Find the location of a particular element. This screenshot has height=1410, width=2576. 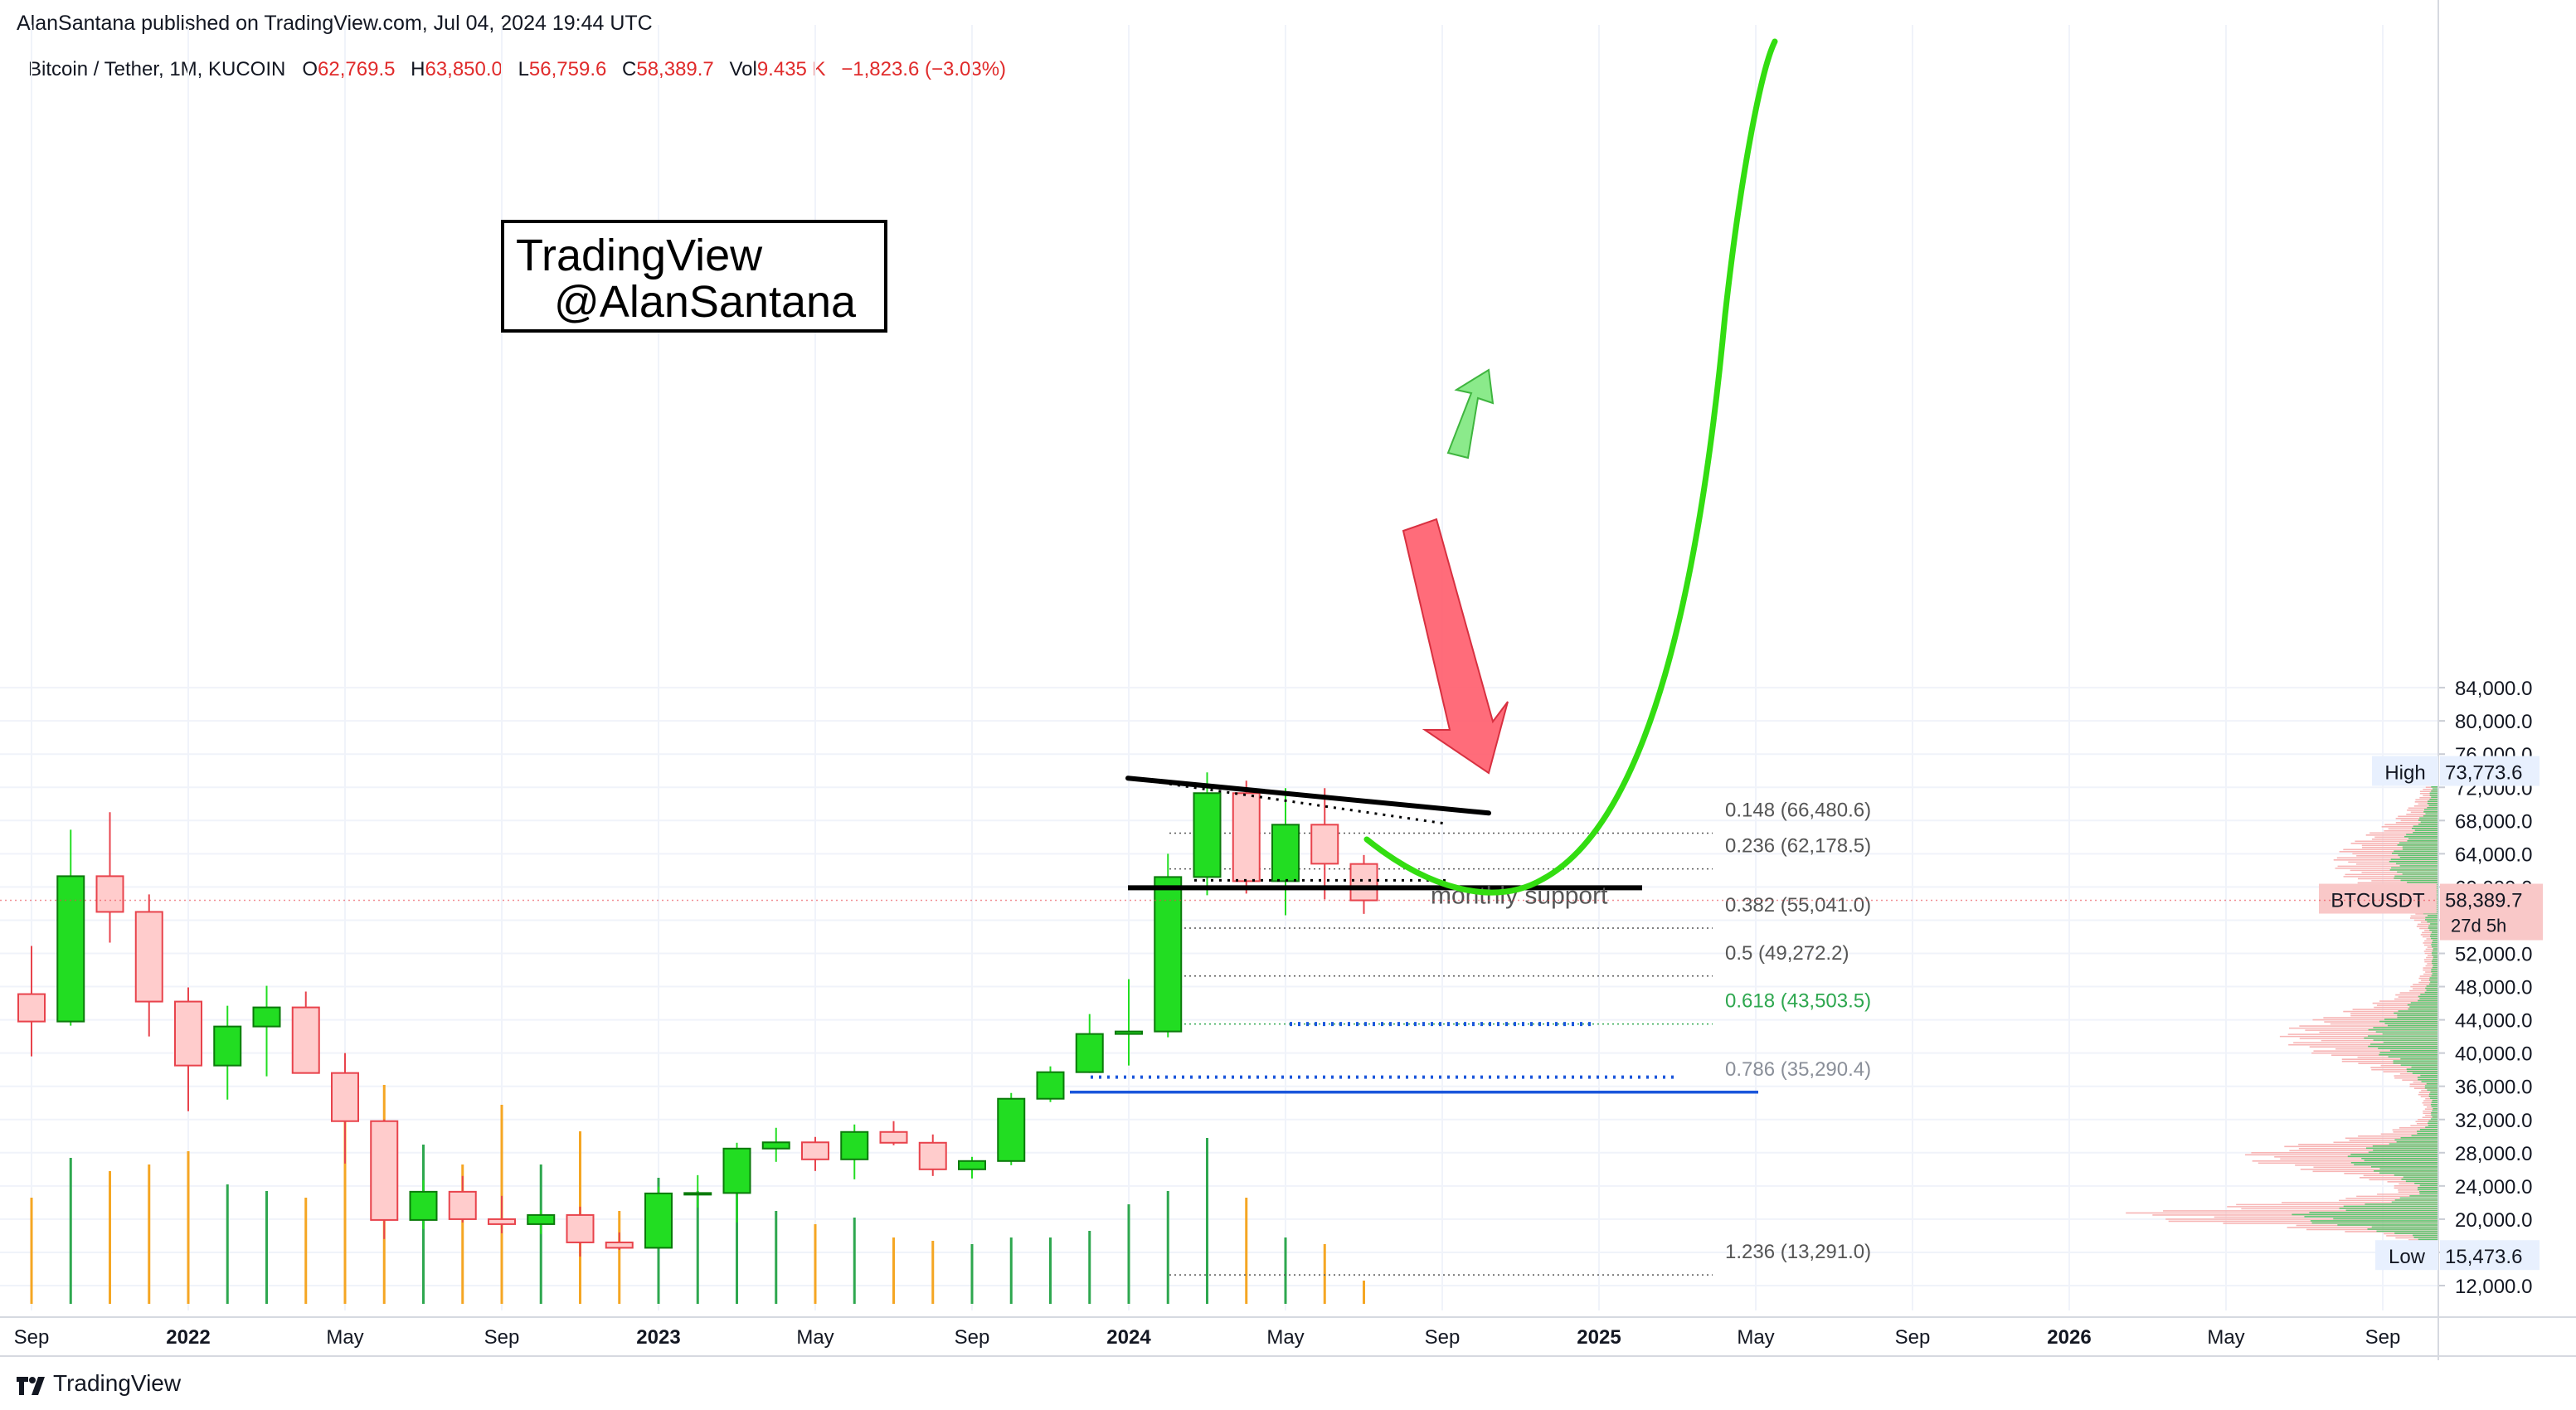

low-value: 56,759.6 is located at coordinates (567, 69).